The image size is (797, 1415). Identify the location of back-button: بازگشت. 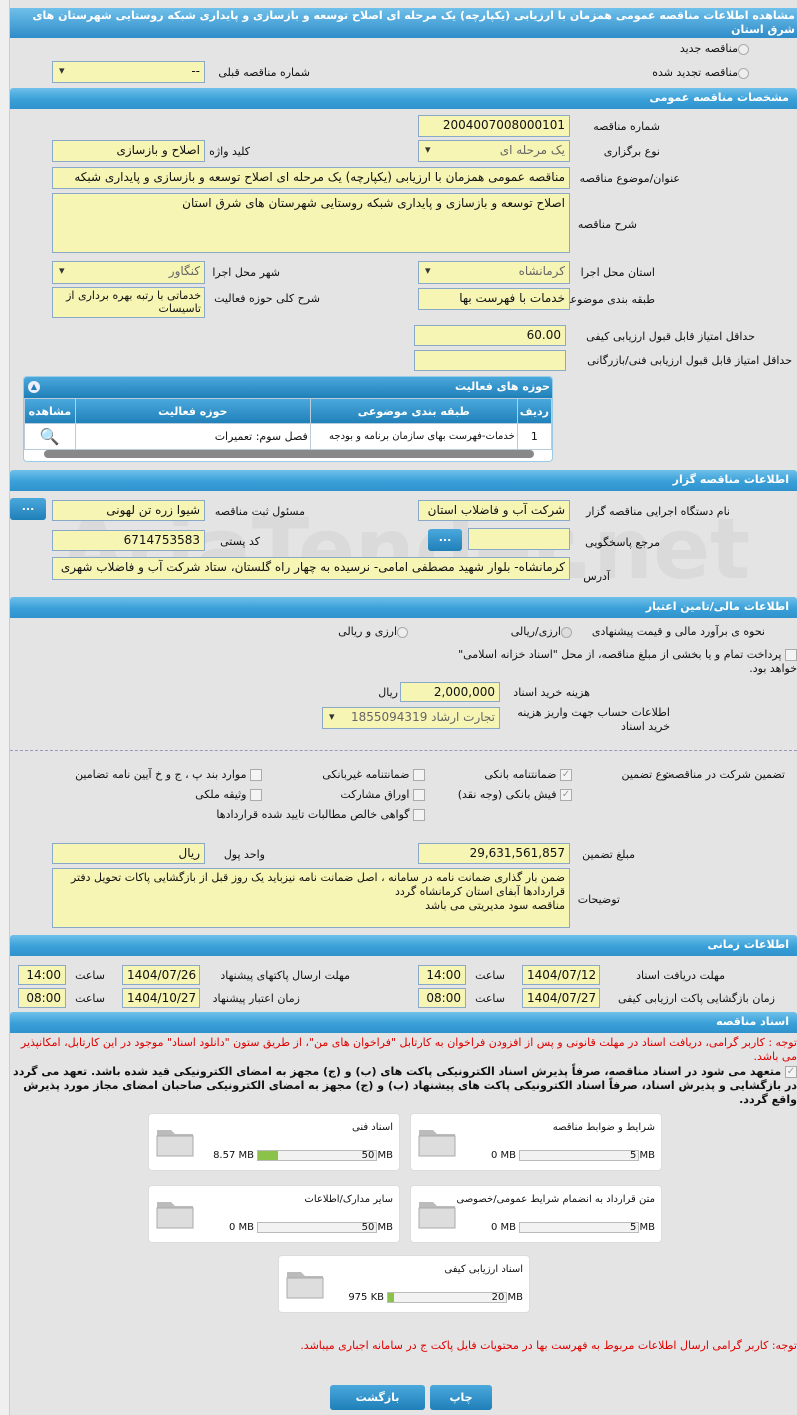
(377, 1397).